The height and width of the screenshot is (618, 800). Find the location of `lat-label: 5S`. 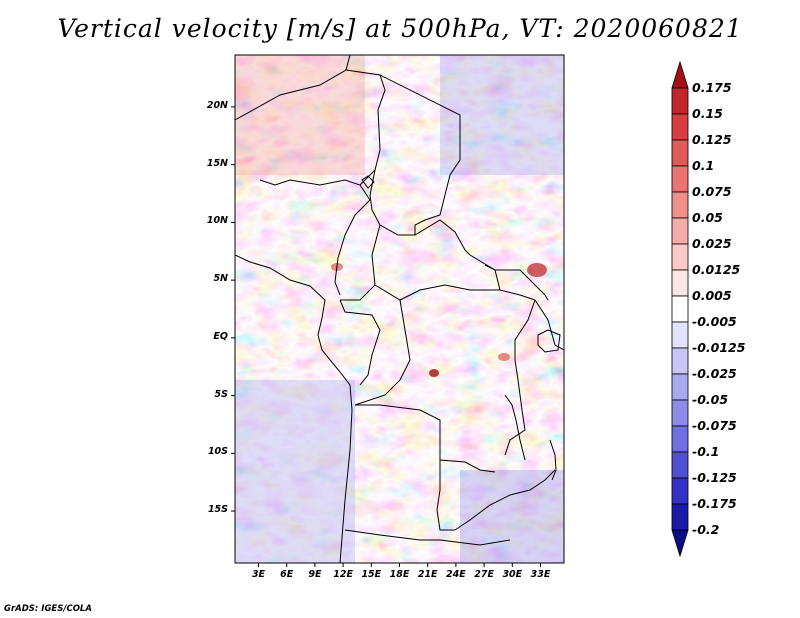

lat-label: 5S is located at coordinates (221, 394).